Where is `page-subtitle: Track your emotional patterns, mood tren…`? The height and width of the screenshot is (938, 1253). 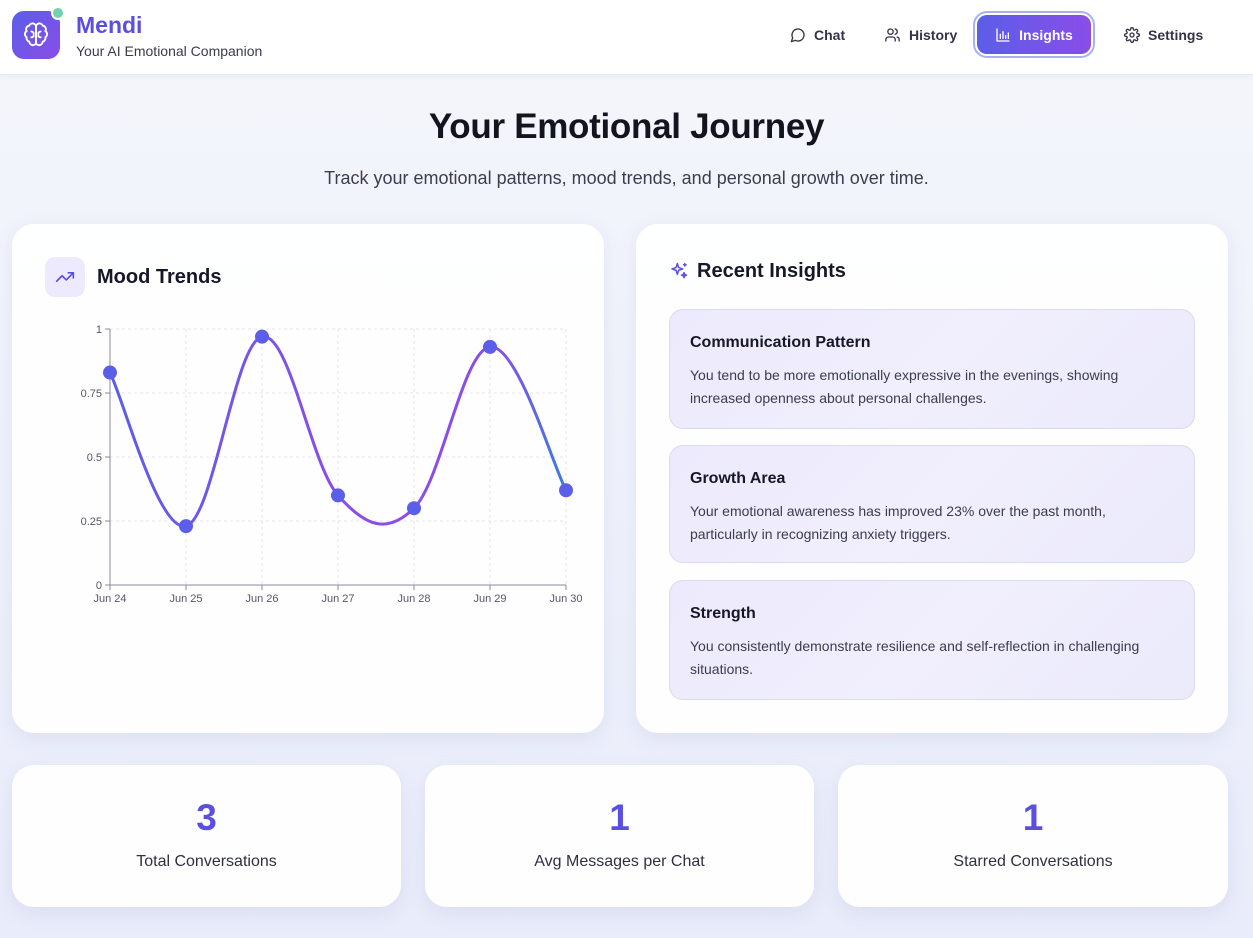
page-subtitle: Track your emotional patterns, mood tren… is located at coordinates (626, 178).